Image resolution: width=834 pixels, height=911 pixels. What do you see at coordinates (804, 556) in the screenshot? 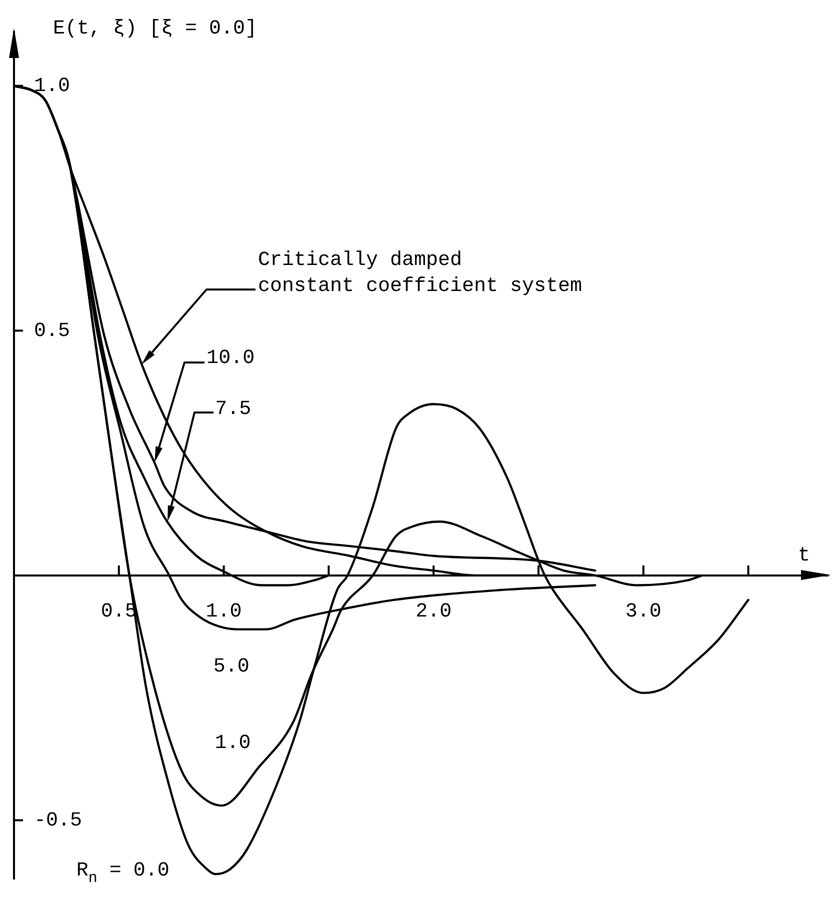
I see `x-axis-title: t` at bounding box center [804, 556].